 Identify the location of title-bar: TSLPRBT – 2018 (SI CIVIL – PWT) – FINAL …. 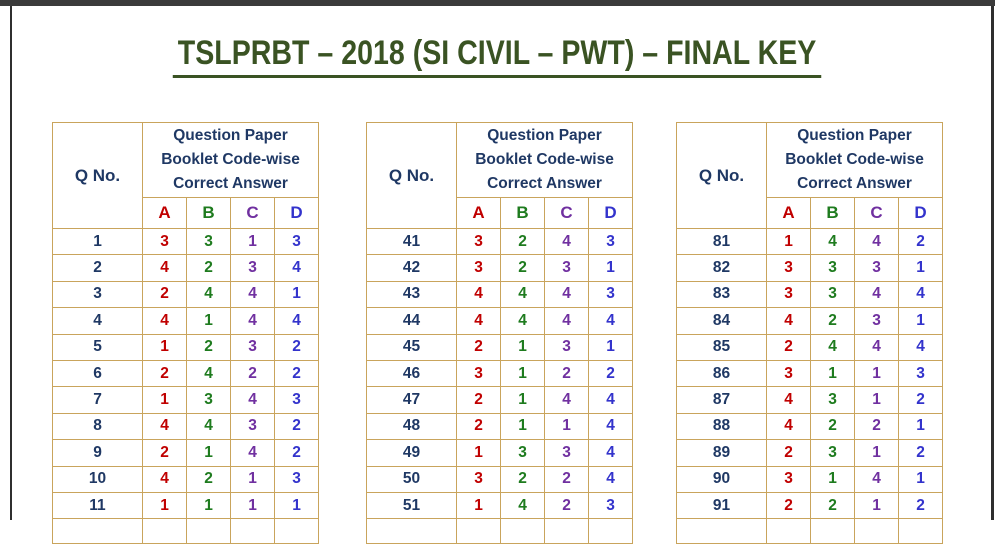
(497, 56).